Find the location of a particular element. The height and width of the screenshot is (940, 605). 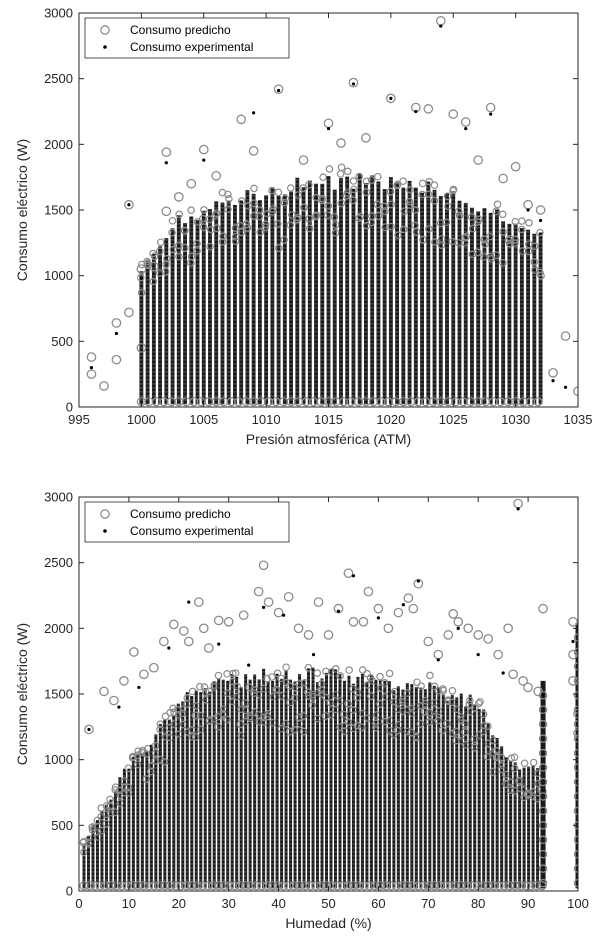

x-tick-label: 100 is located at coordinates (578, 903).